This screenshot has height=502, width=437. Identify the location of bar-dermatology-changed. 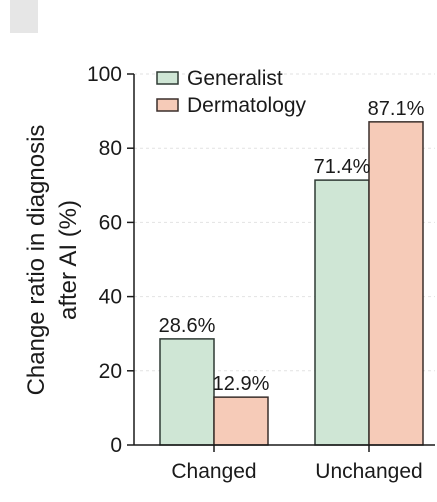
(241, 421).